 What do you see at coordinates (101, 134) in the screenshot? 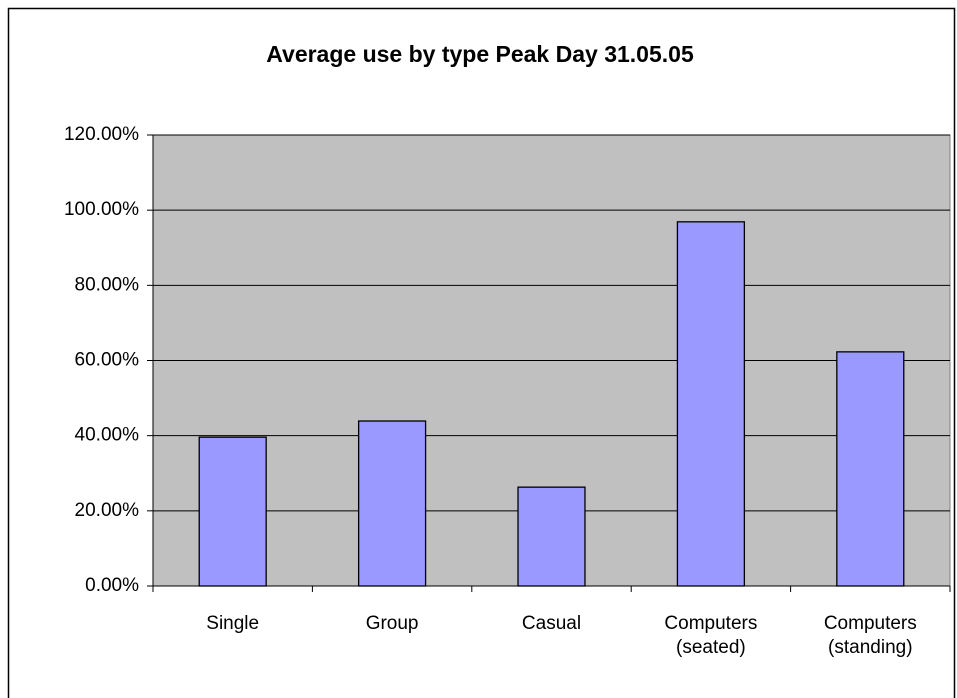
I see `y-tick-label: 120.00%` at bounding box center [101, 134].